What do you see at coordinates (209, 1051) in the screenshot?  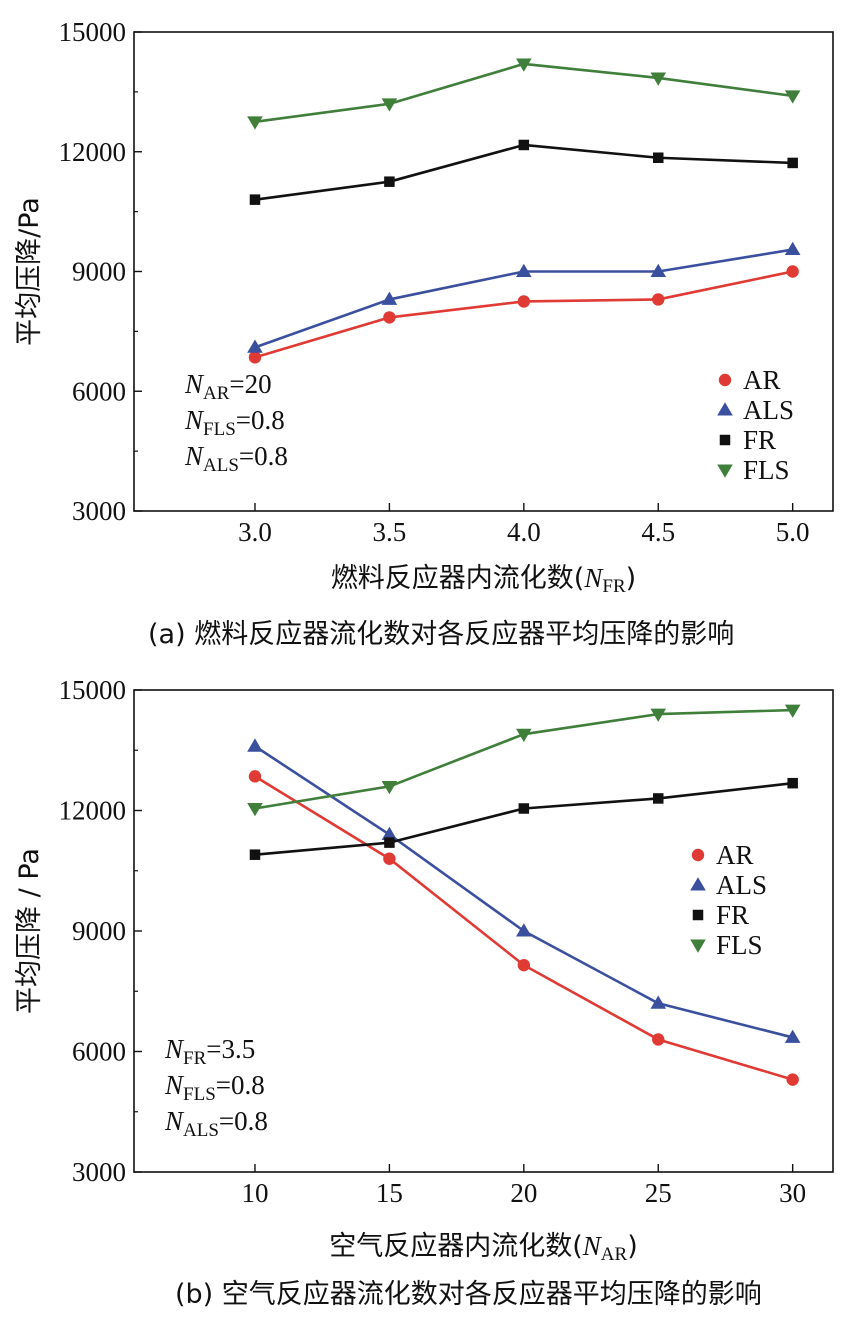 I see `annotation-fr: NFR=3.5` at bounding box center [209, 1051].